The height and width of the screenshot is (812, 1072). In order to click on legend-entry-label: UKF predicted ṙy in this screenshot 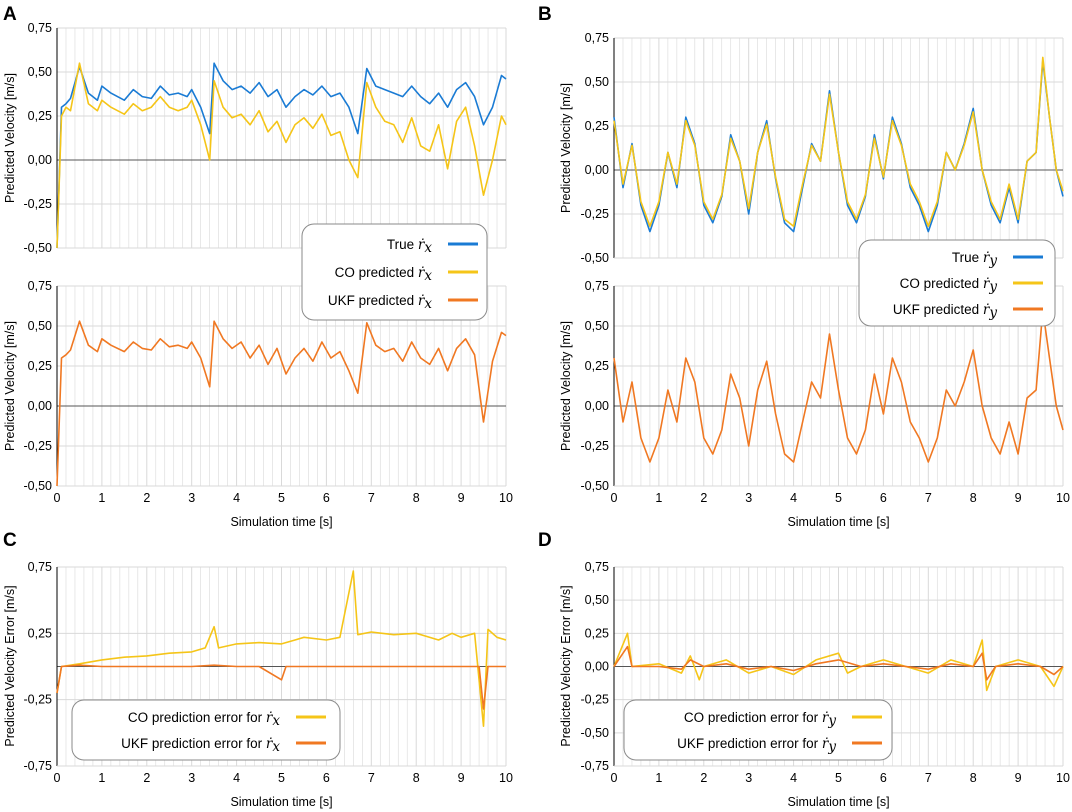, I will do `click(945, 311)`.